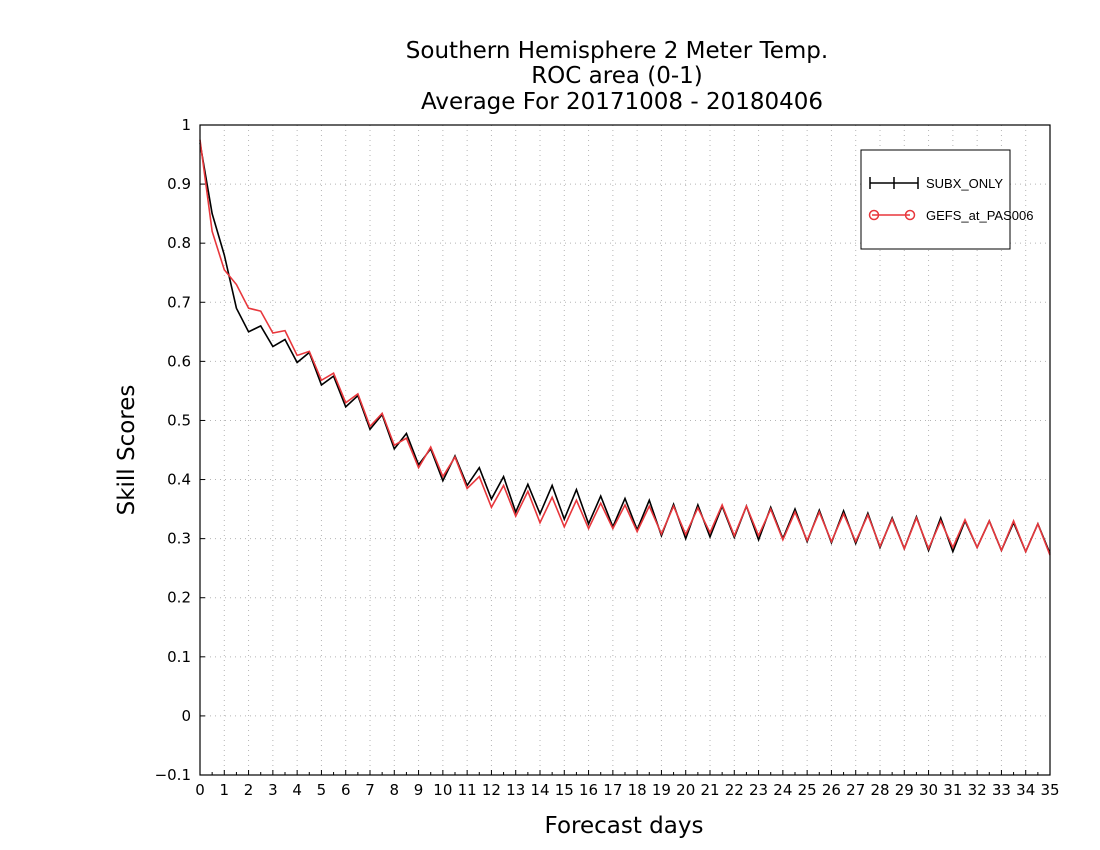  Describe the element at coordinates (179, 539) in the screenshot. I see `y-tick-label: 0.3` at that location.